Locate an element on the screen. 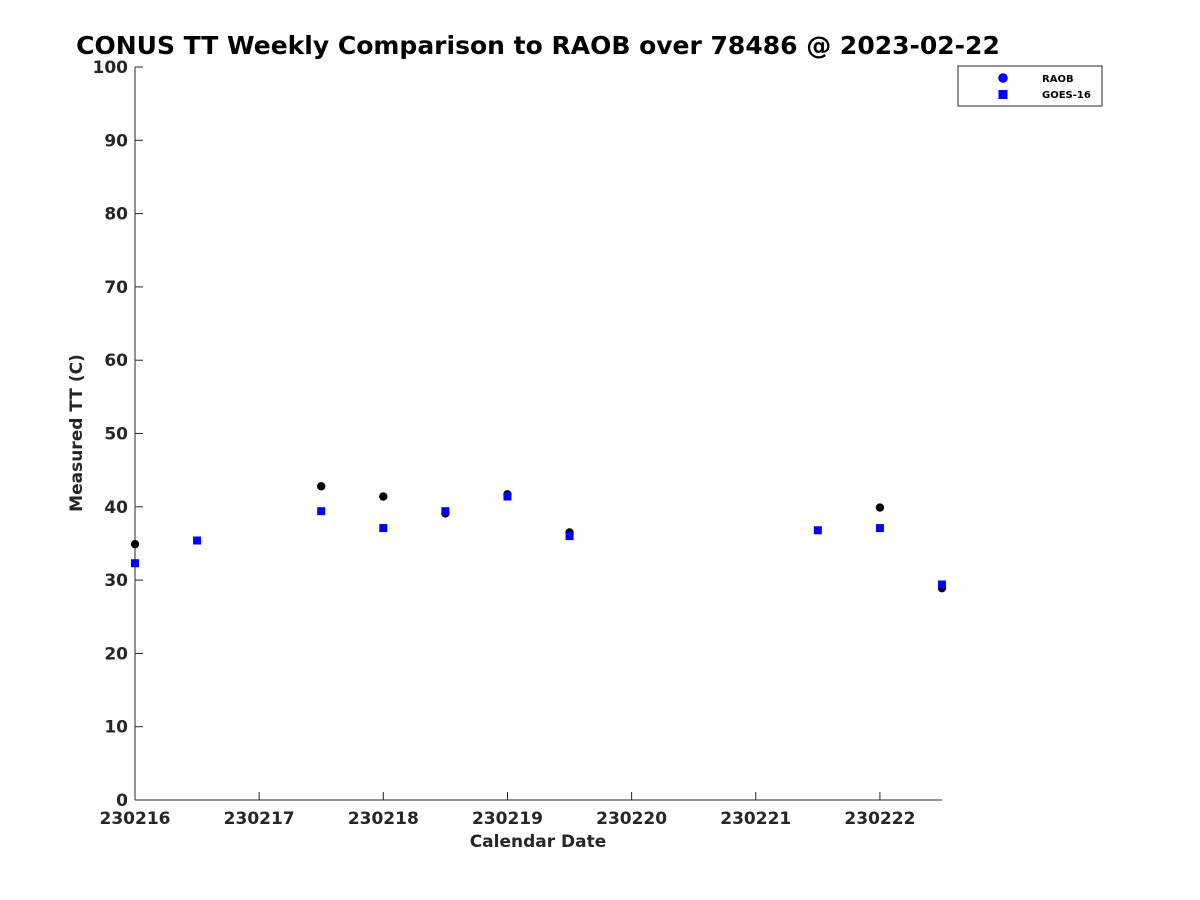 This screenshot has height=900, width=1200. legend-raob-marker is located at coordinates (1003, 78).